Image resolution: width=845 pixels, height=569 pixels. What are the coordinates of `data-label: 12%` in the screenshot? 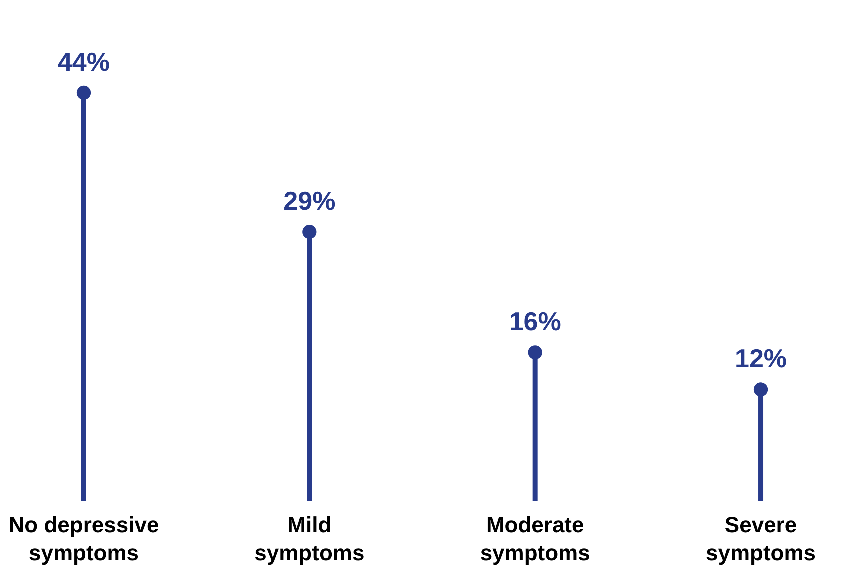 It's located at (761, 359).